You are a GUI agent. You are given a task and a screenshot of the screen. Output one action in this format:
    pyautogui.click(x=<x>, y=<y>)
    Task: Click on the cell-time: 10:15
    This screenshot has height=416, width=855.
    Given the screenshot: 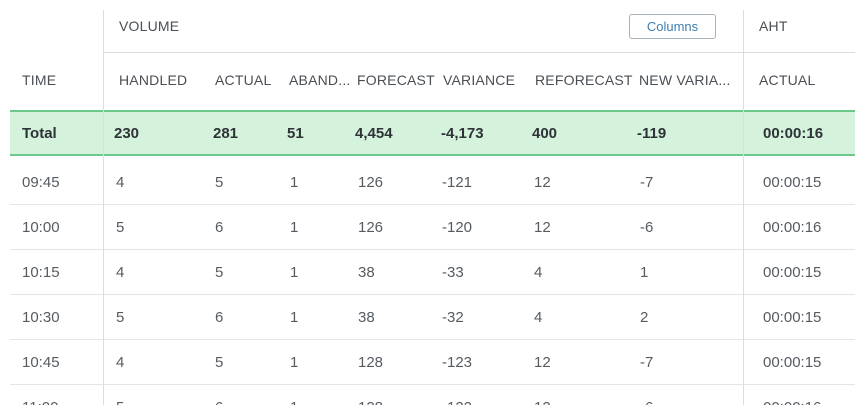 What is the action you would take?
    pyautogui.click(x=41, y=272)
    